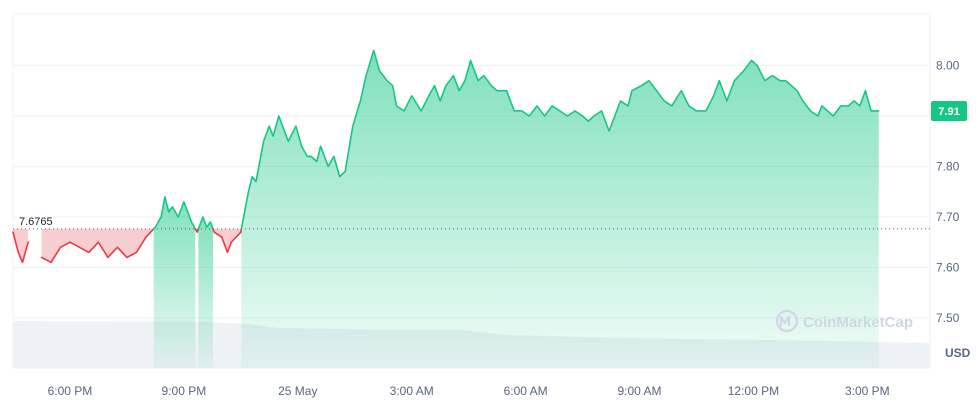 This screenshot has height=411, width=979. What do you see at coordinates (184, 391) in the screenshot?
I see `x-tick-label: 9:00 PM` at bounding box center [184, 391].